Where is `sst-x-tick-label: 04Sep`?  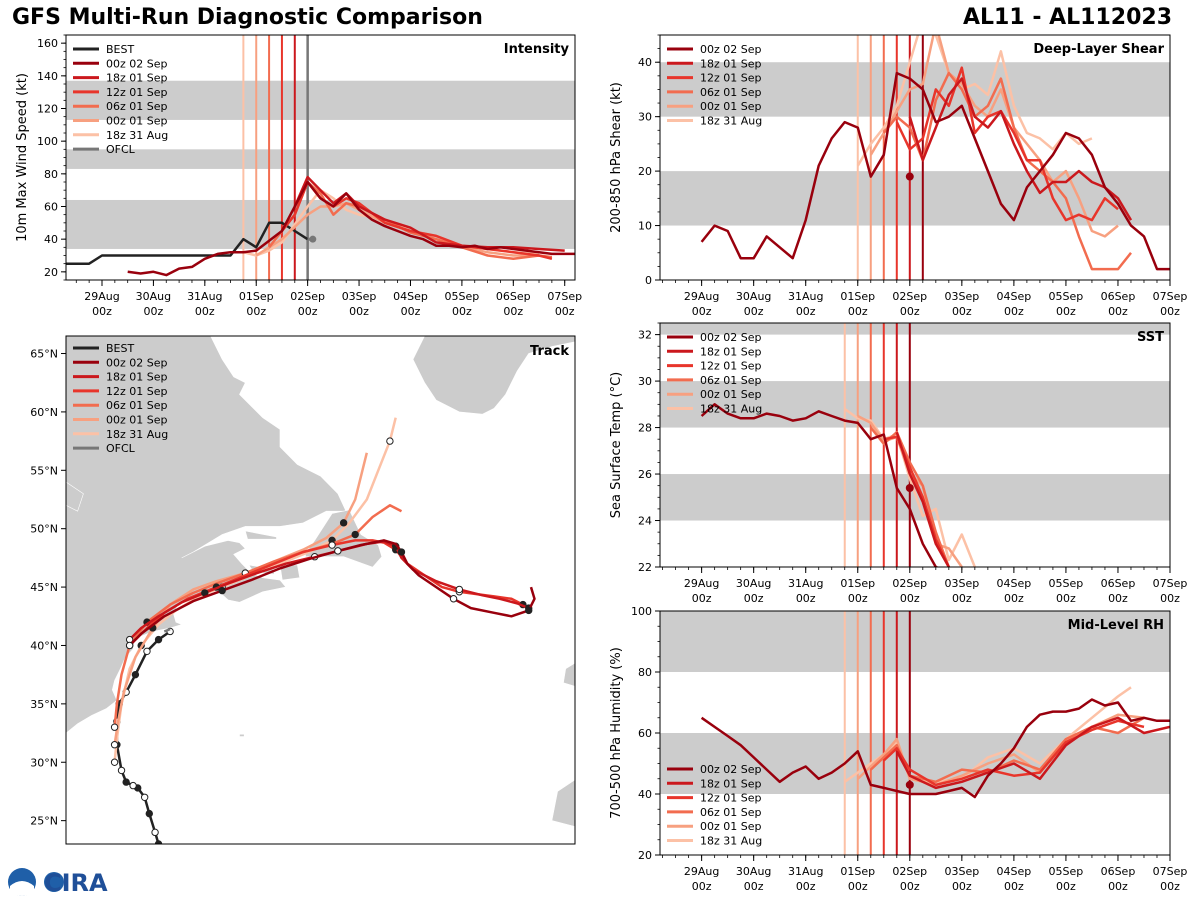
sst-x-tick-label: 04Sep is located at coordinates (1014, 583).